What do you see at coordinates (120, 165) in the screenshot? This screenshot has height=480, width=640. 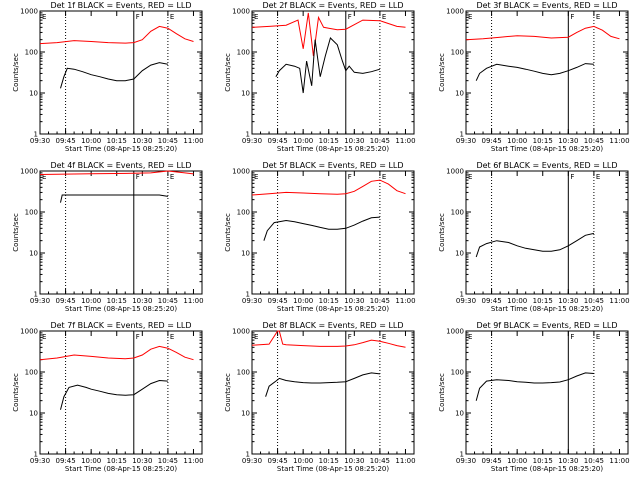 I see `panel-title: Det 4f BLACK = Events, RED = LLD` at bounding box center [120, 165].